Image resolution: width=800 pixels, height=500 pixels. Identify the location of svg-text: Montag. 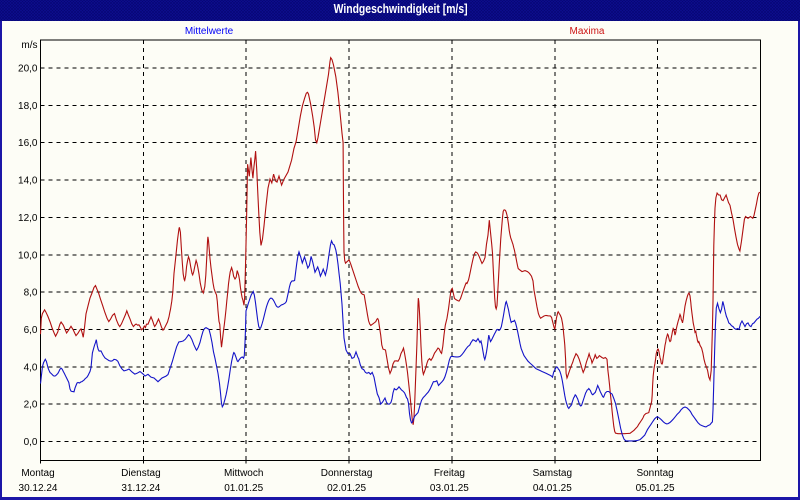
(37, 473).